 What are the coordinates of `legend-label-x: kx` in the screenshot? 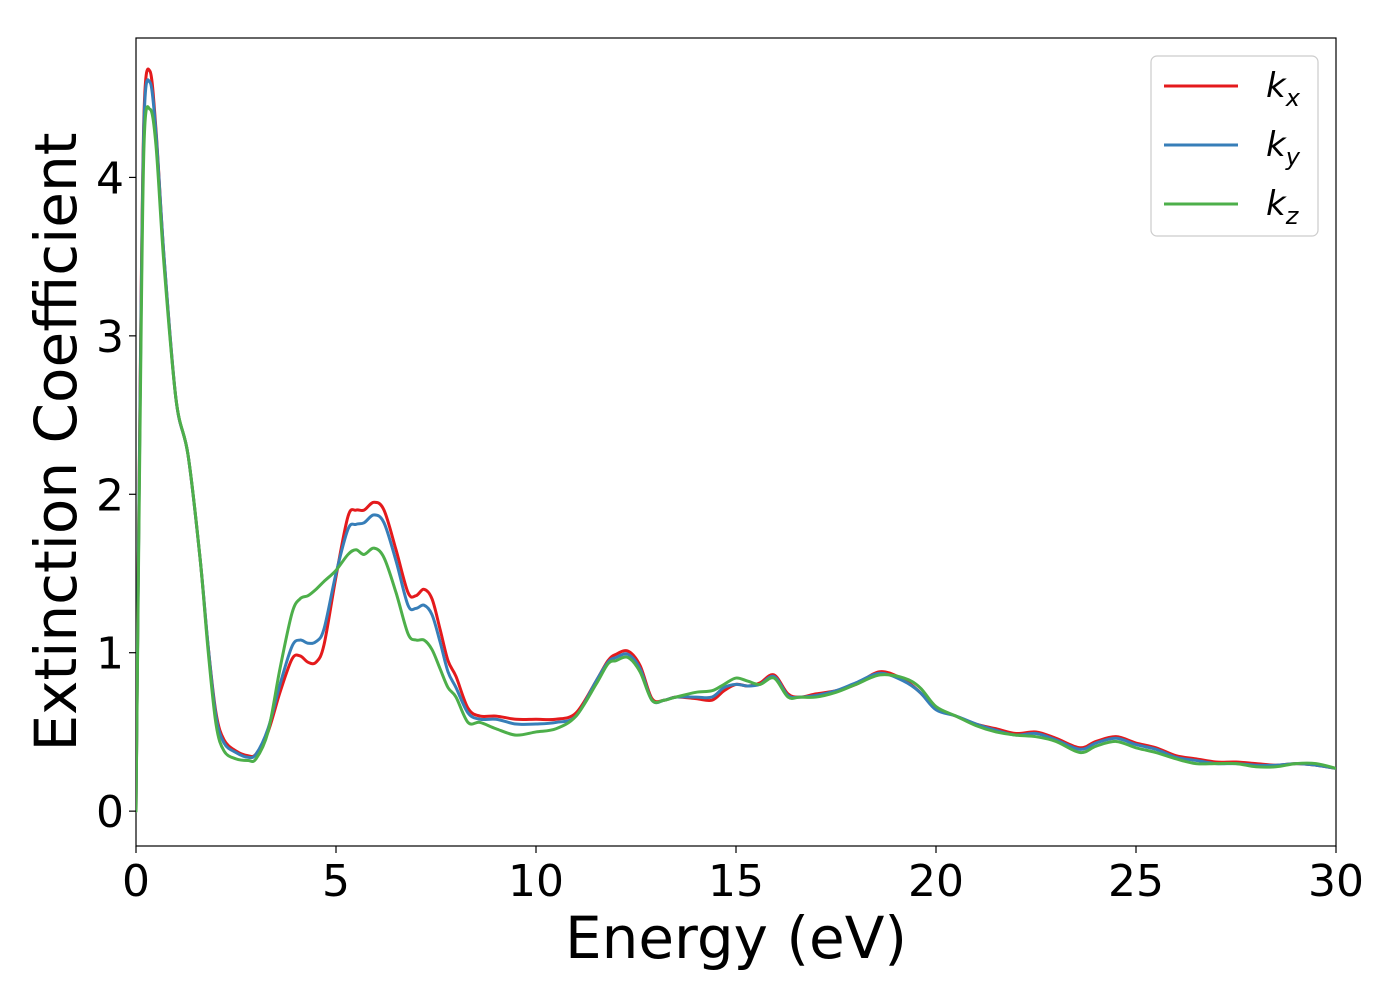 It's located at (1283, 89).